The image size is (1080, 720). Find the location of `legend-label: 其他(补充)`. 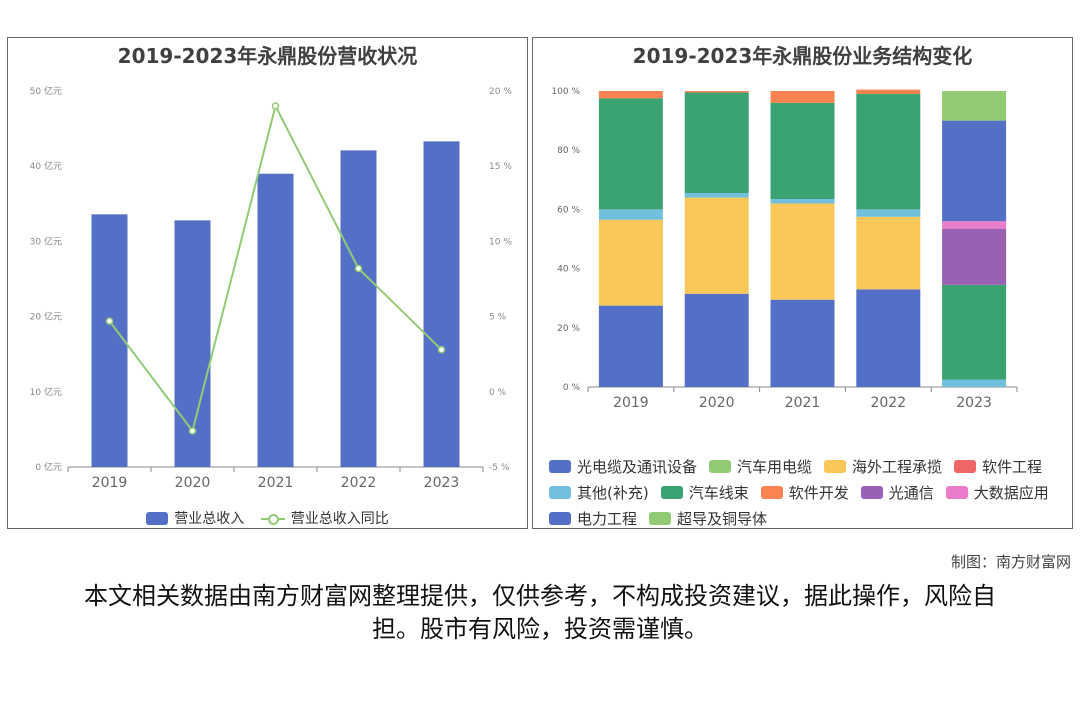

legend-label: 其他(补充) is located at coordinates (613, 493).